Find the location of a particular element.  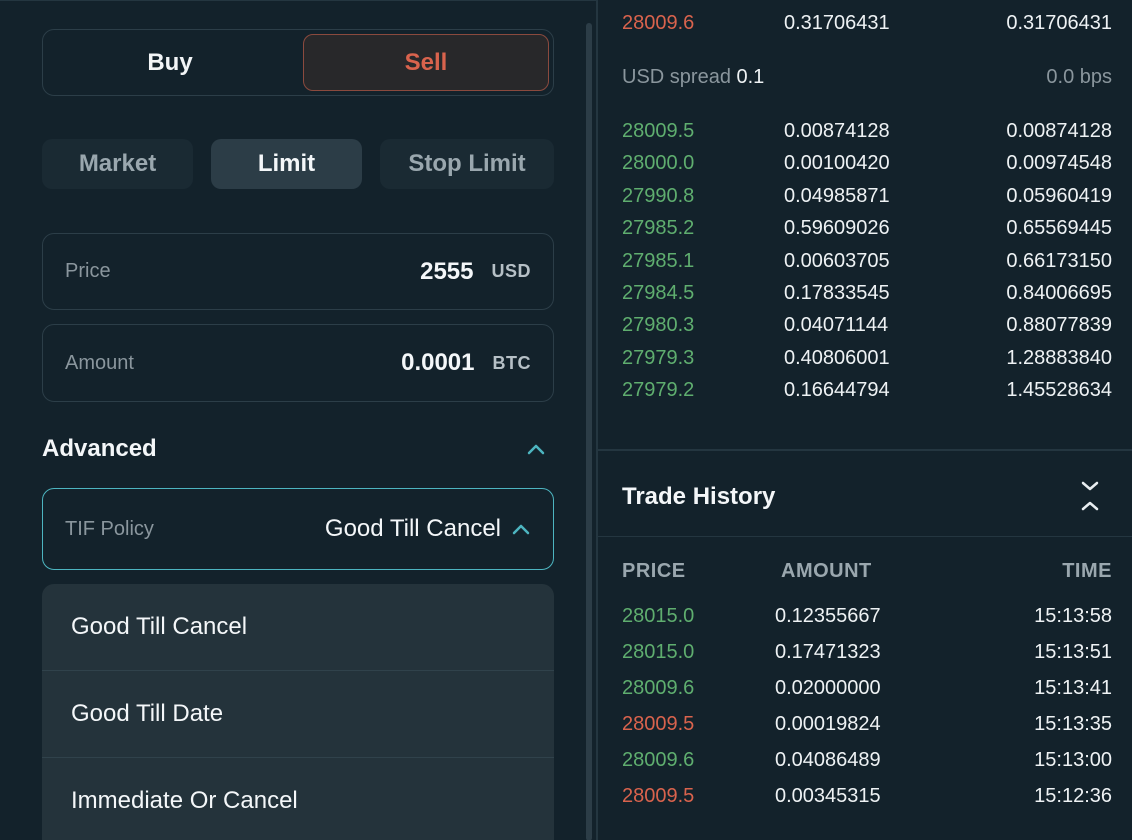

bid-total: 0.00974548 is located at coordinates (1059, 163).